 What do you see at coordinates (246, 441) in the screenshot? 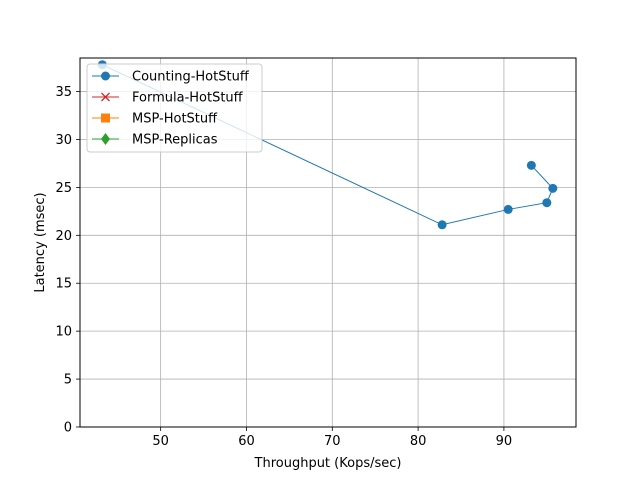
I see `x-tick-label: 60` at bounding box center [246, 441].